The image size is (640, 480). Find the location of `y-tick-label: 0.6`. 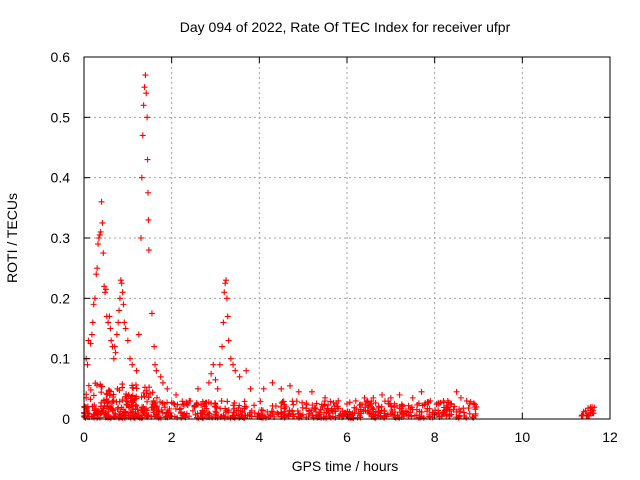

y-tick-label: 0.6 is located at coordinates (61, 57).